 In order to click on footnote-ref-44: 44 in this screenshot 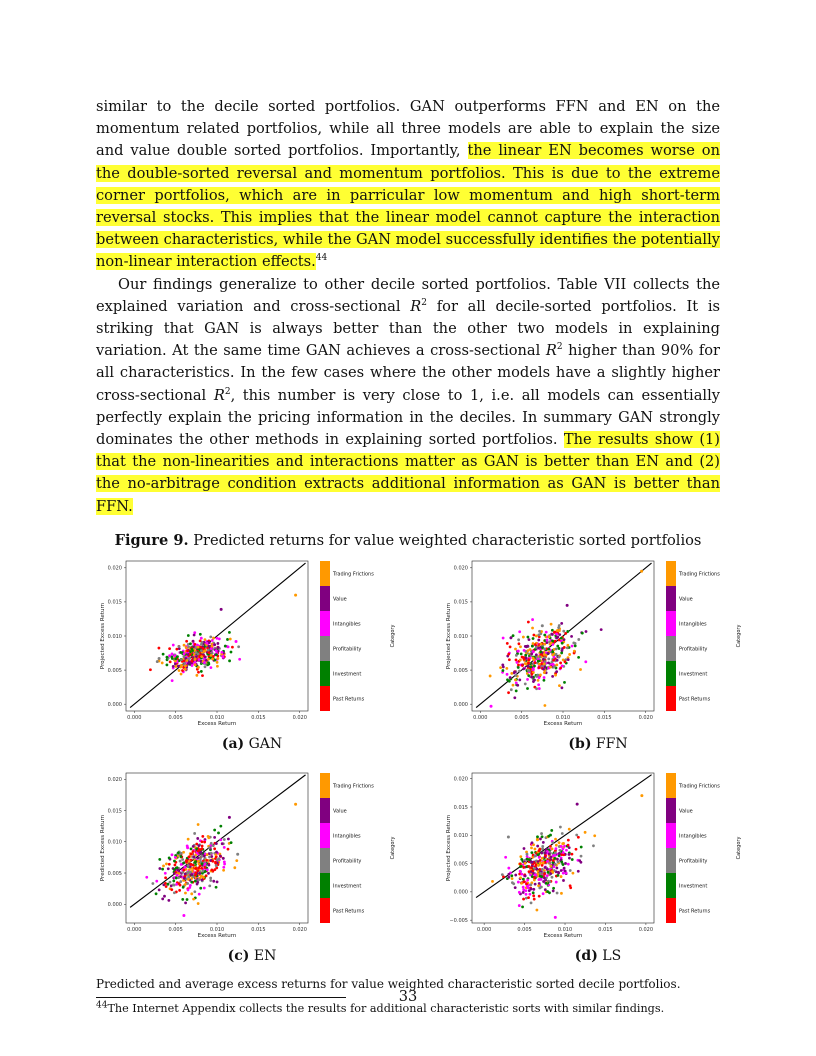, I will do `click(321, 258)`.